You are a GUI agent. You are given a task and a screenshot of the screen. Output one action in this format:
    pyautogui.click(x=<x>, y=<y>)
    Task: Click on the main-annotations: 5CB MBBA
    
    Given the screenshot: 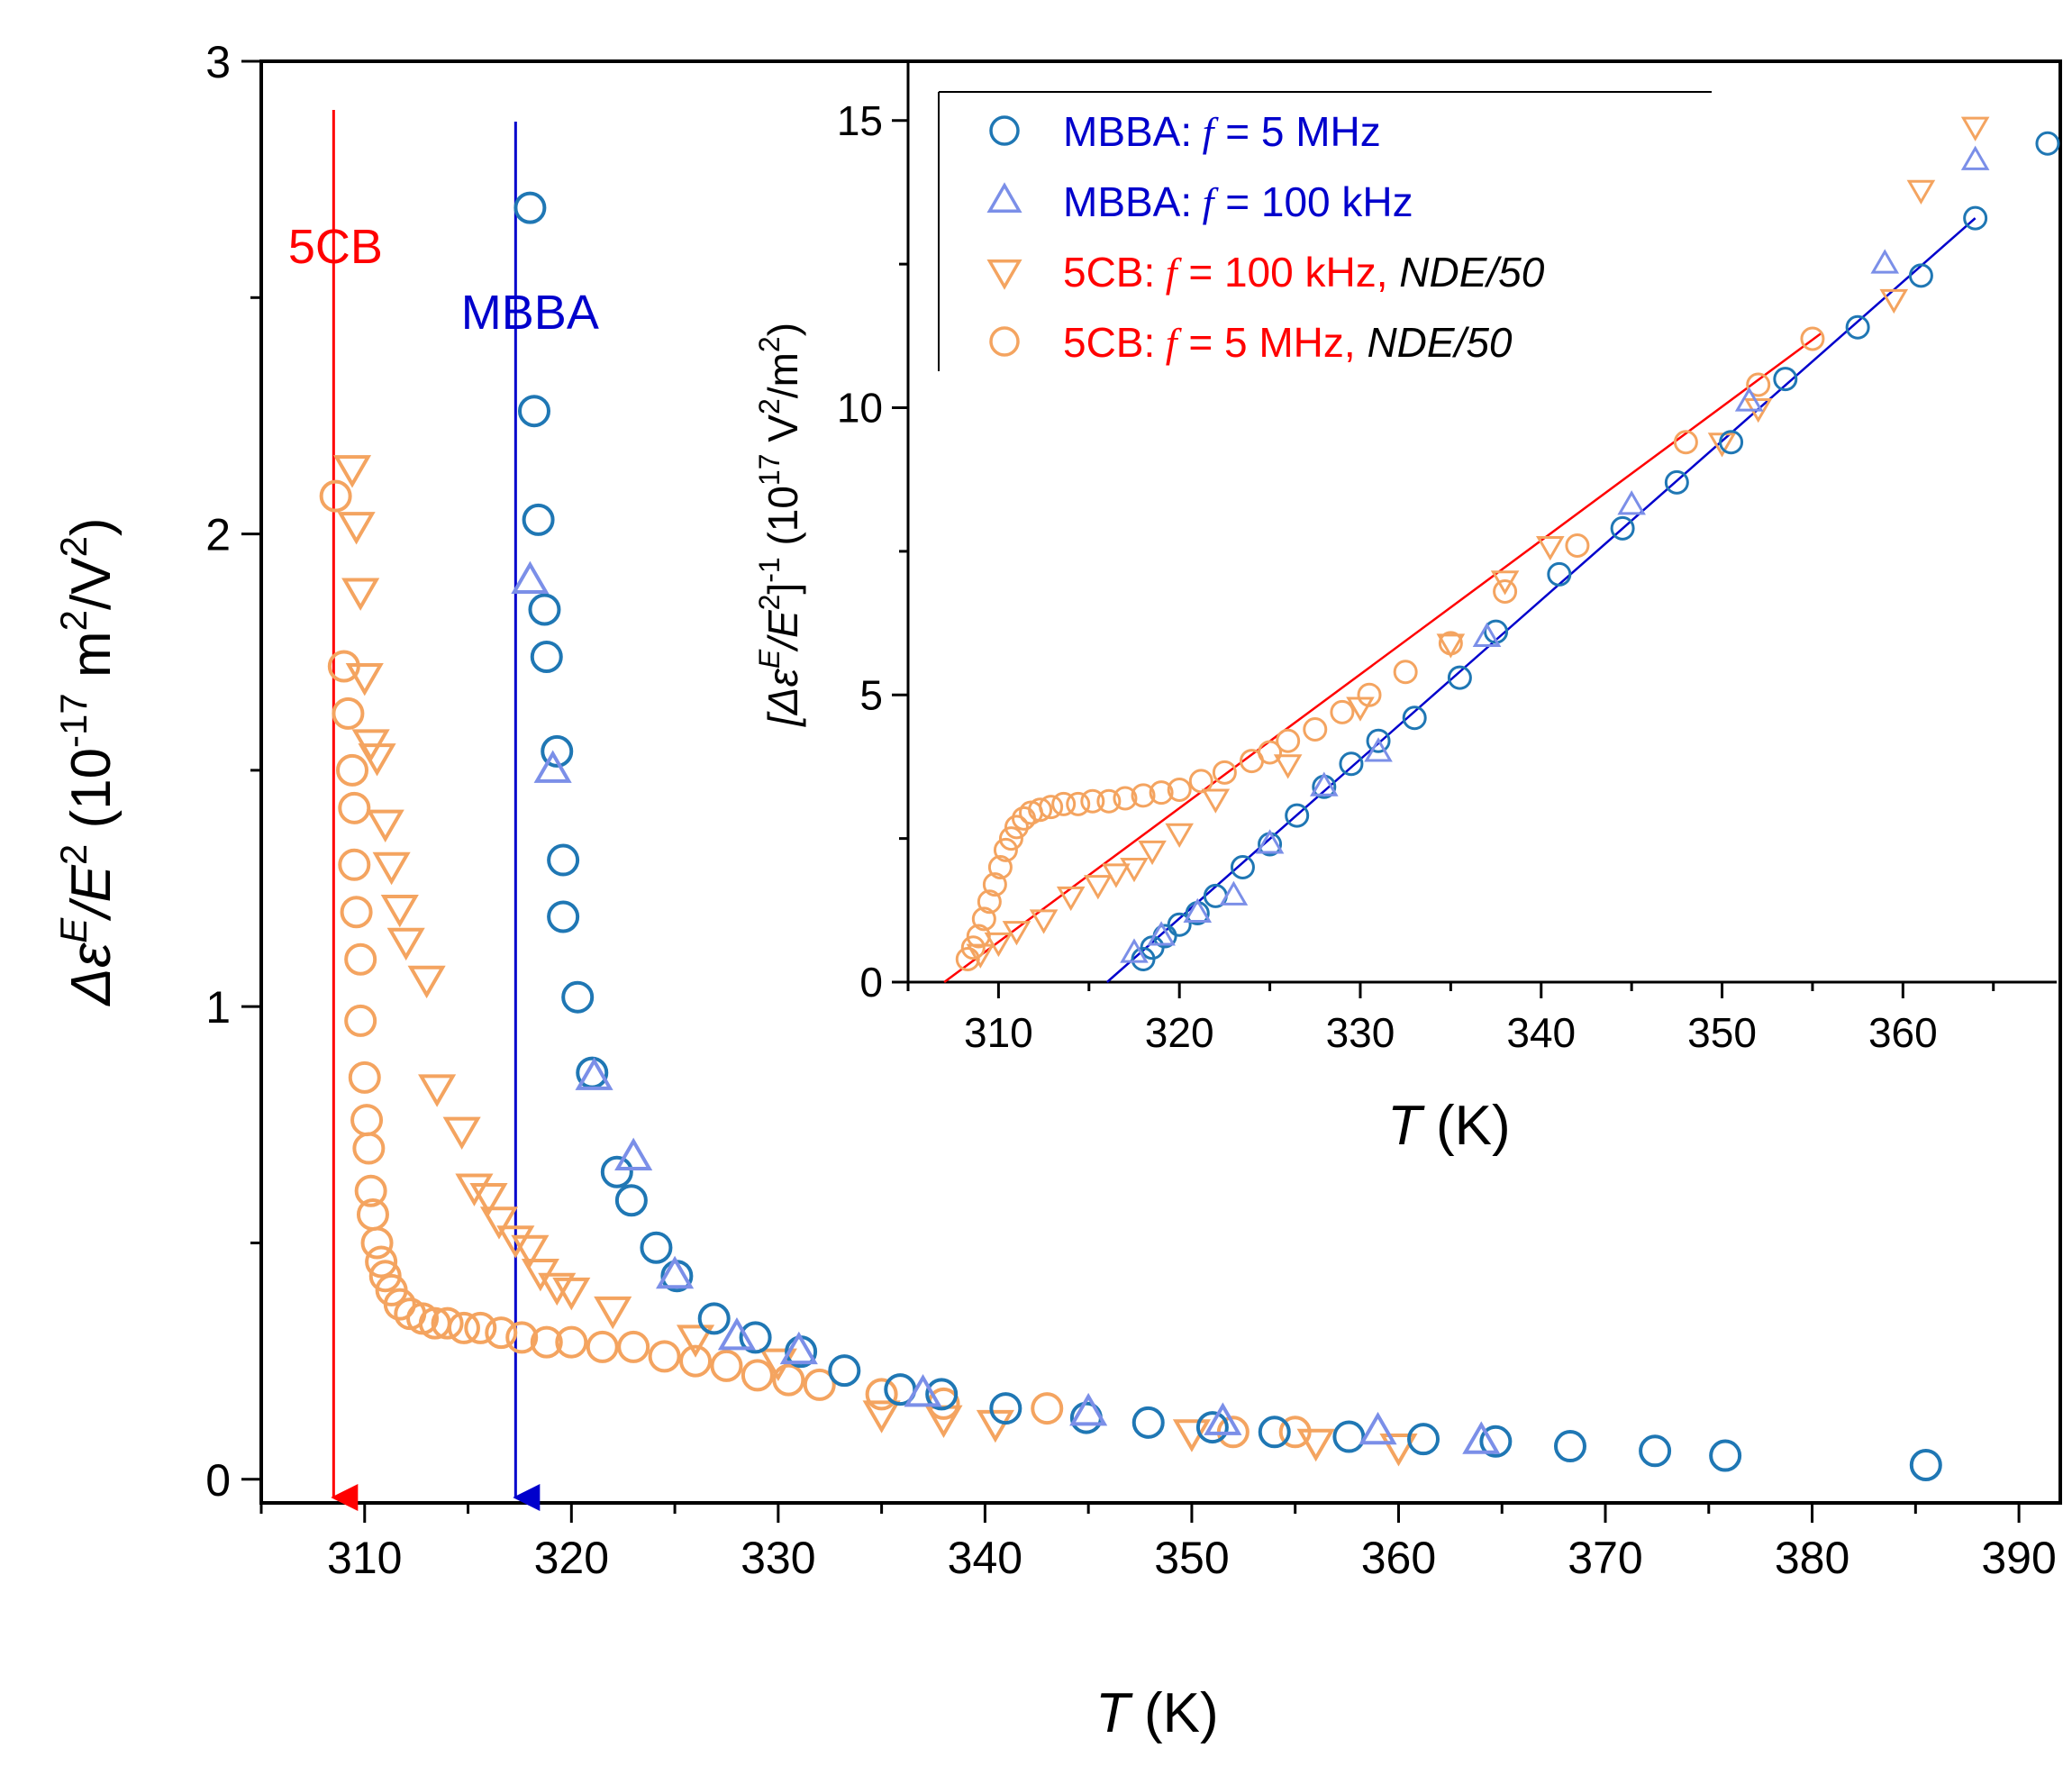 What is the action you would take?
    pyautogui.click(x=443, y=811)
    